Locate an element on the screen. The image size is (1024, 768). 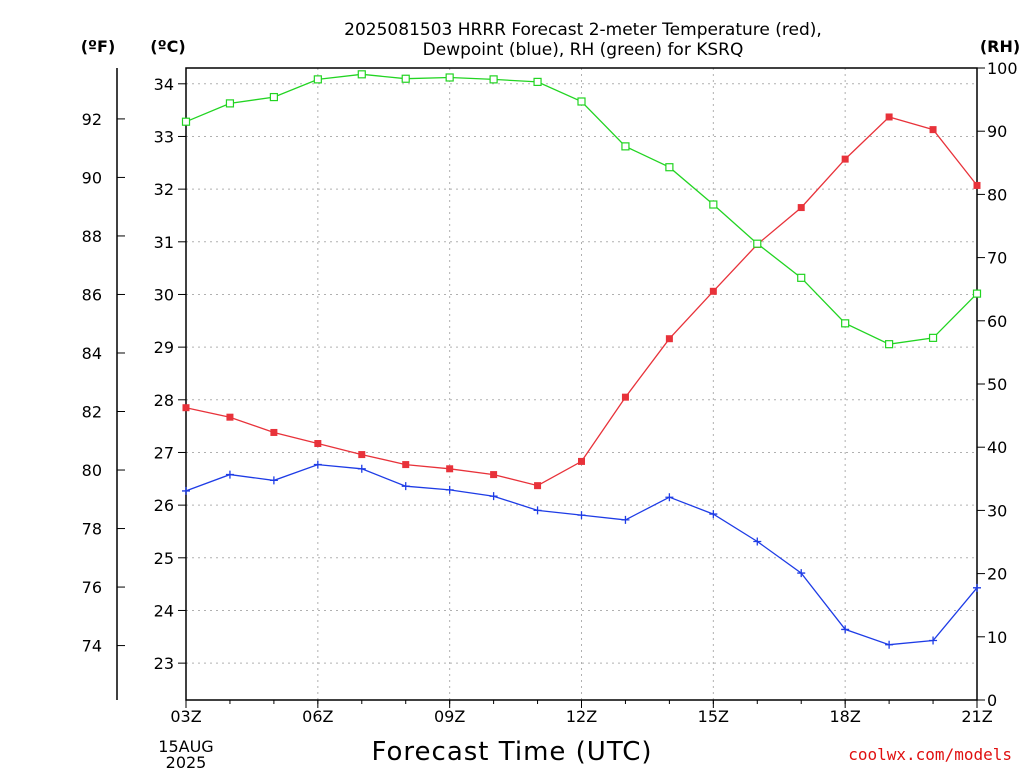
fahrenheit-tick-label: 74 is located at coordinates (92, 646).